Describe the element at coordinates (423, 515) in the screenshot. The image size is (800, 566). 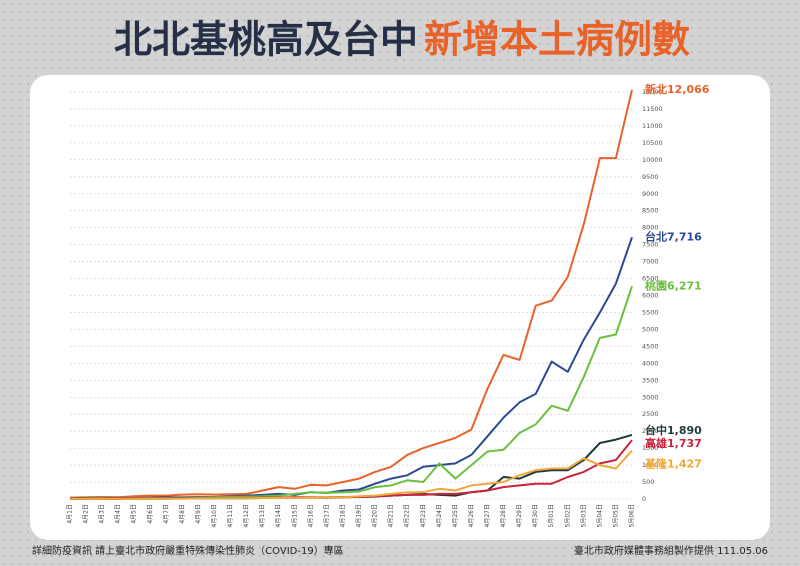
I see `x-tick-label: 4月23日` at that location.